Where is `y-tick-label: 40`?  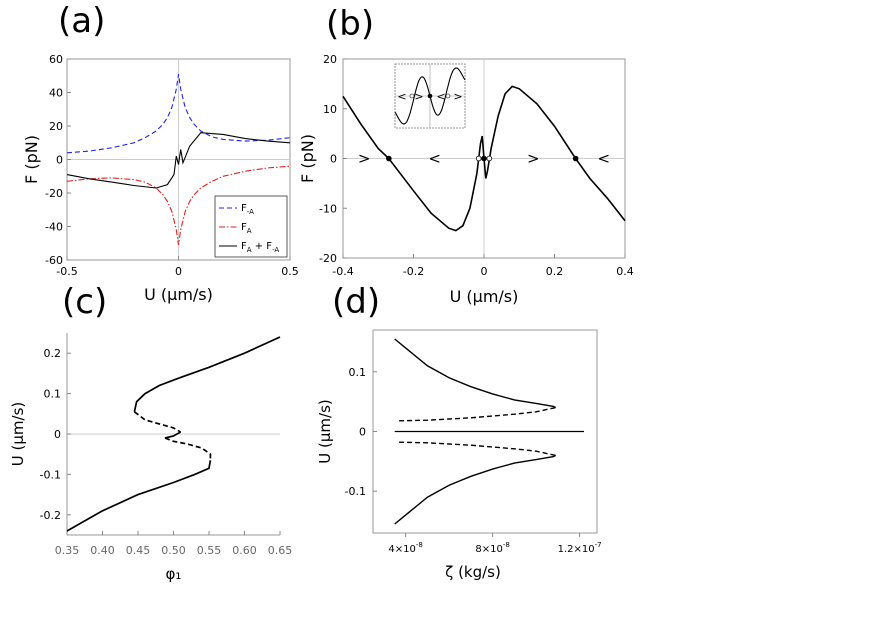
y-tick-label: 40 is located at coordinates (56, 93).